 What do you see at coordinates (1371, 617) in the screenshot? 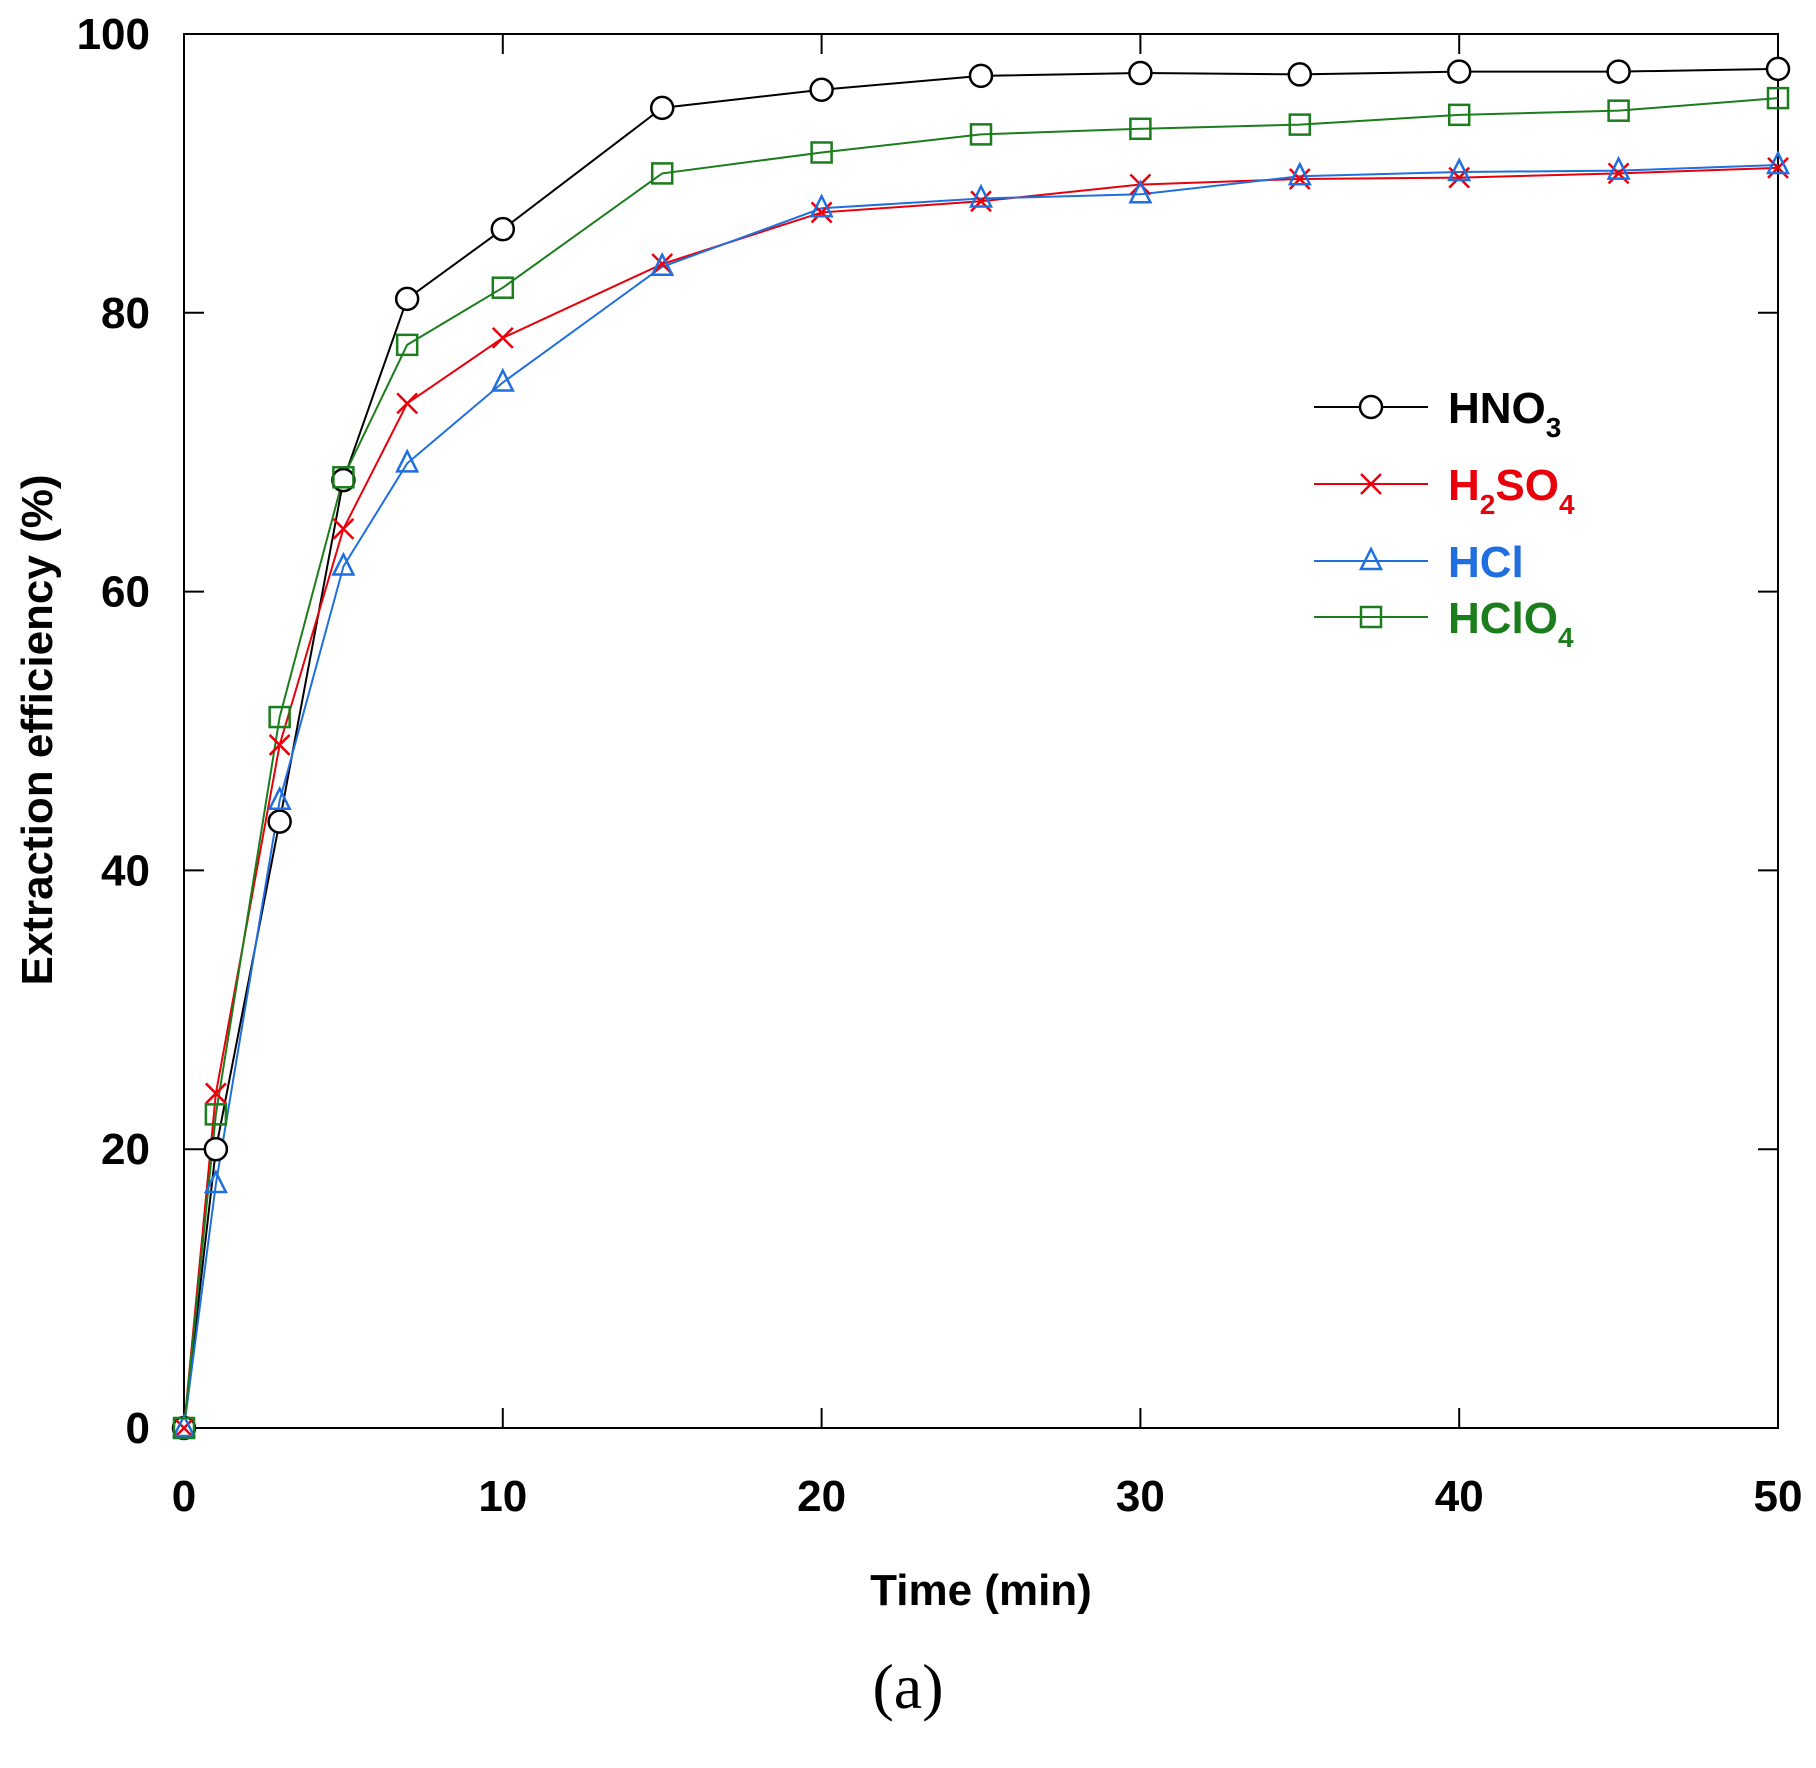
I see `legend-marker-hclo4` at bounding box center [1371, 617].